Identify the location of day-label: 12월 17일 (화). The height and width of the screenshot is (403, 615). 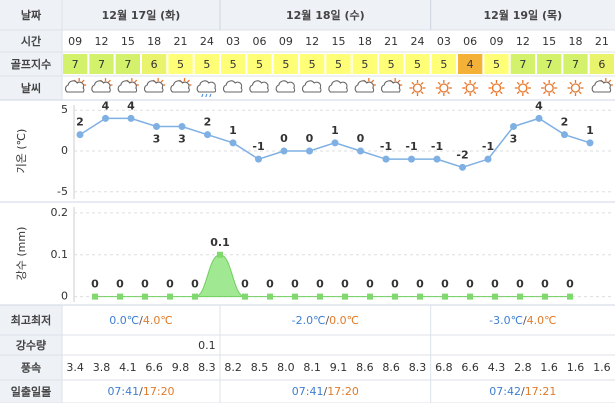
(141, 15).